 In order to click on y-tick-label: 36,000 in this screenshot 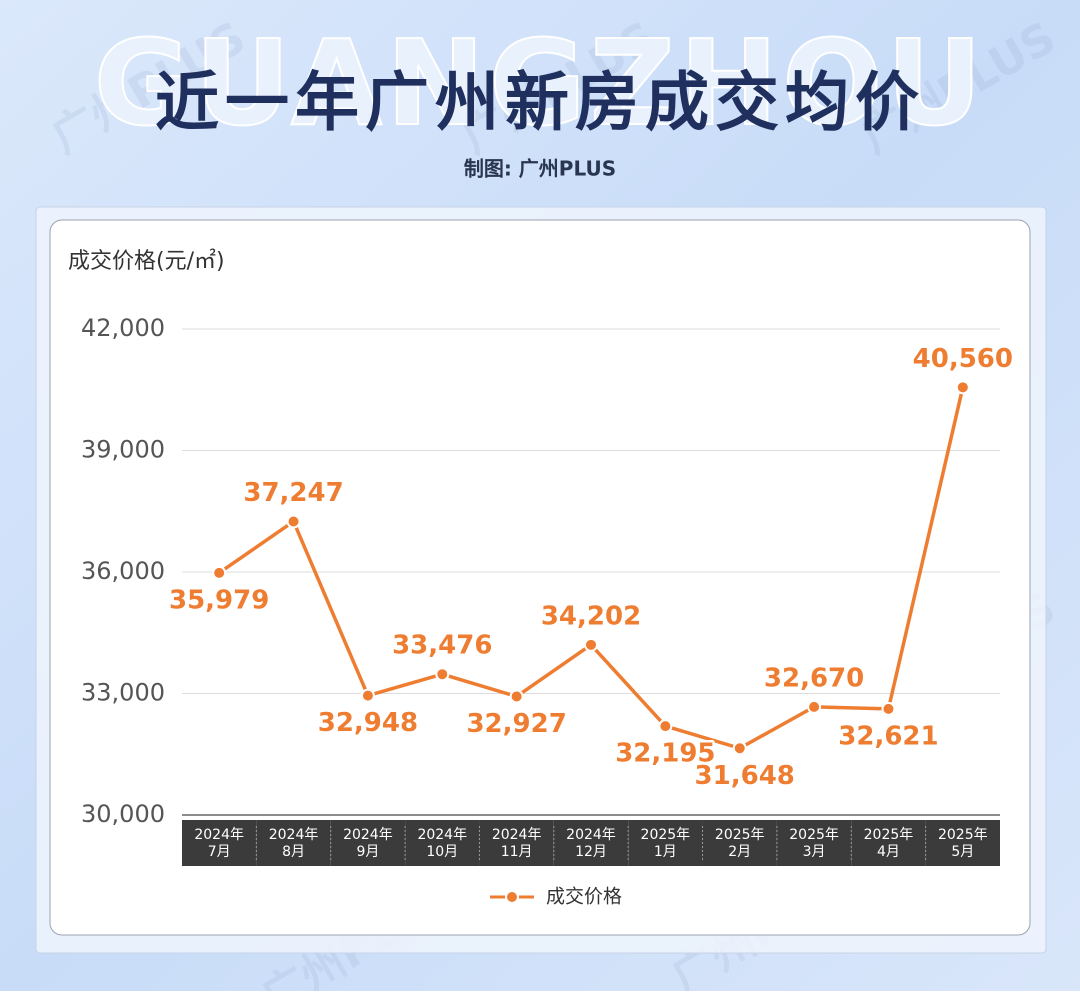, I will do `click(123, 571)`.